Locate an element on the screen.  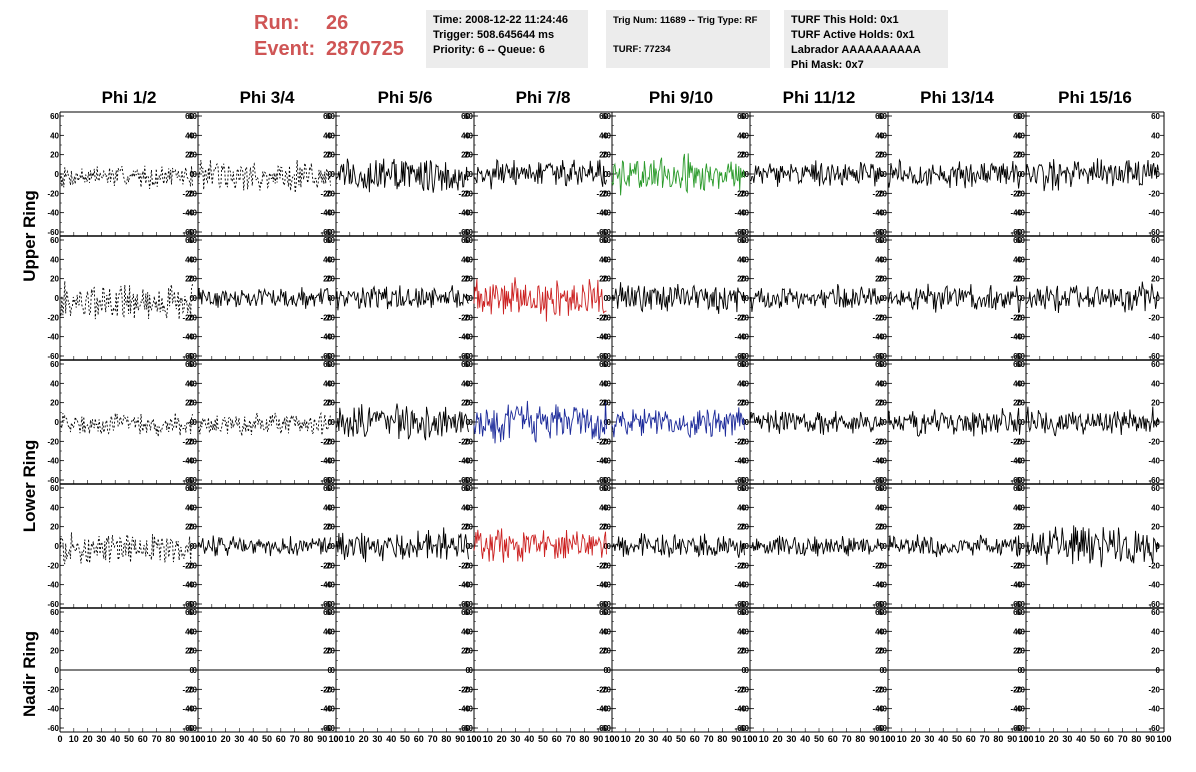
x-tick-label: 90 is located at coordinates (874, 739).